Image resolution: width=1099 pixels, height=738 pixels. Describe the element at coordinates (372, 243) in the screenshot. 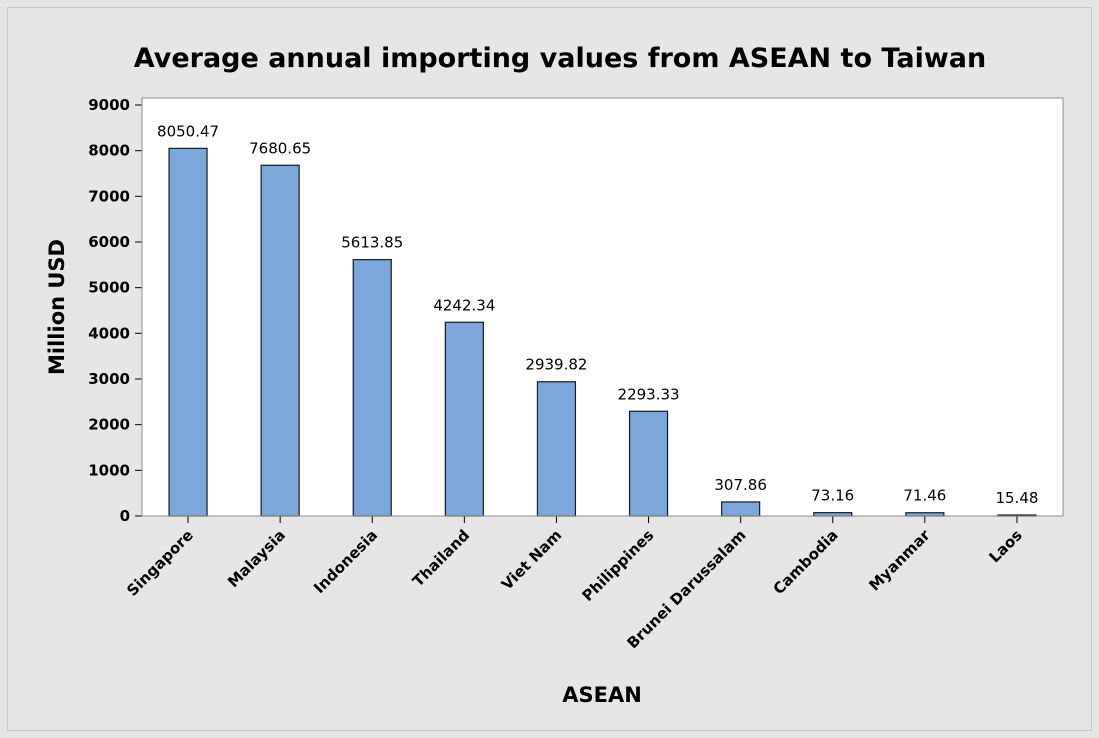

I see `data-label: 5613.85` at that location.